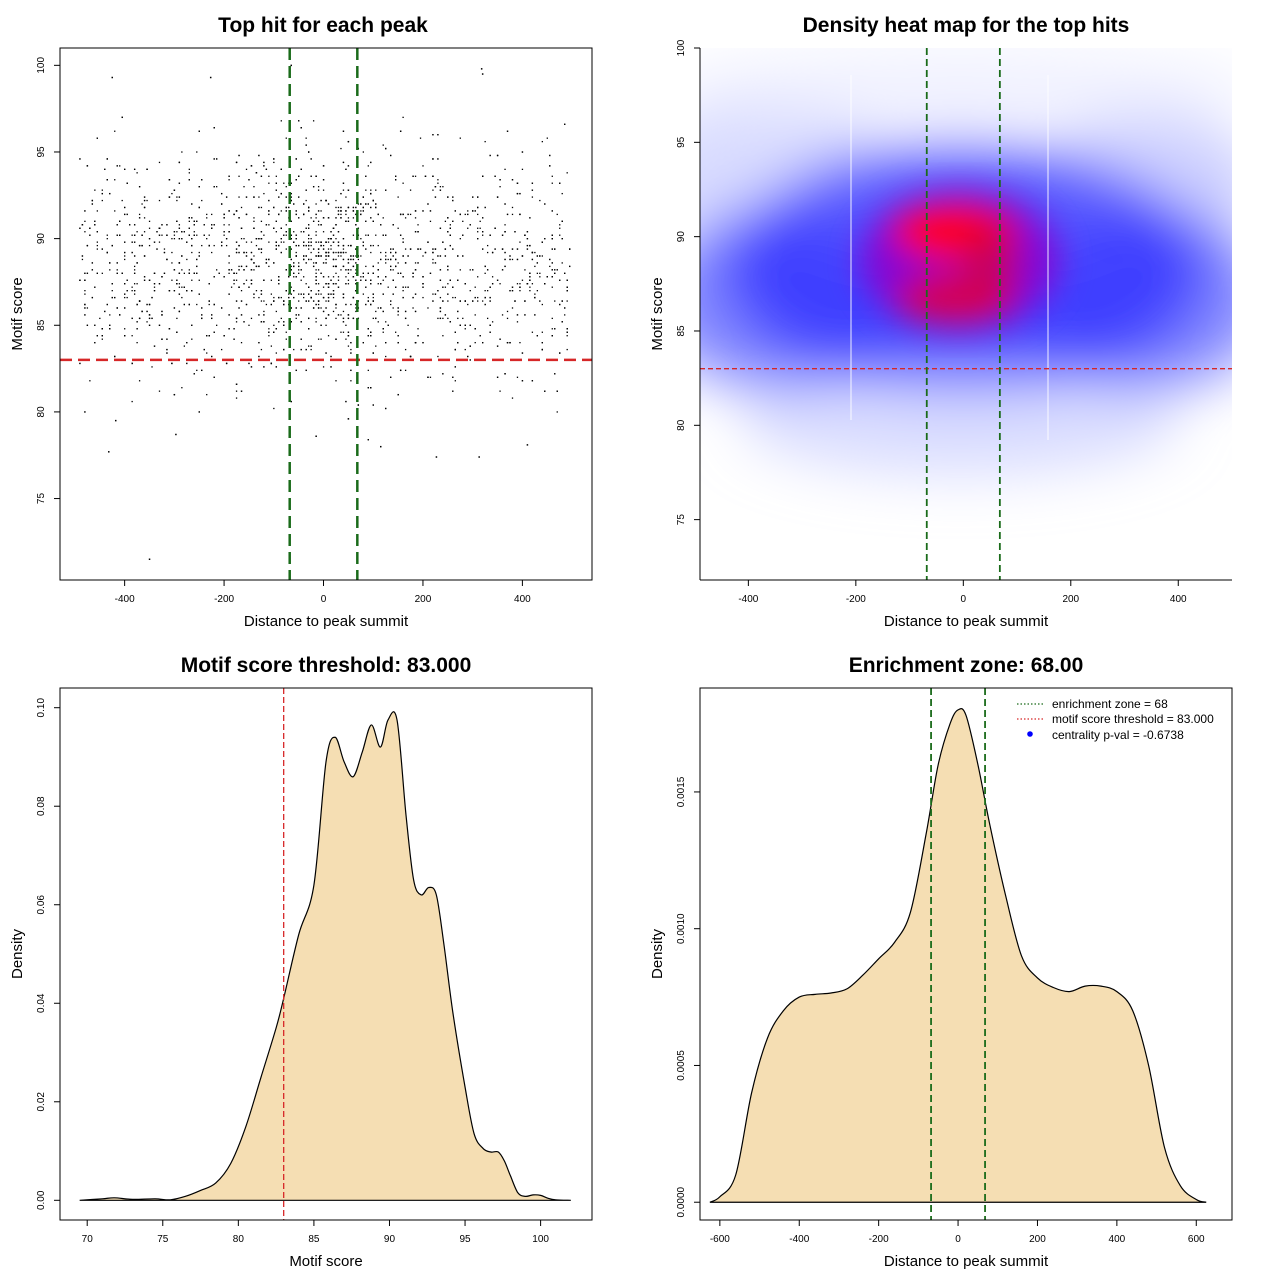 The height and width of the screenshot is (1280, 1280). What do you see at coordinates (41, 239) in the screenshot?
I see `y-tick-label: 90` at bounding box center [41, 239].